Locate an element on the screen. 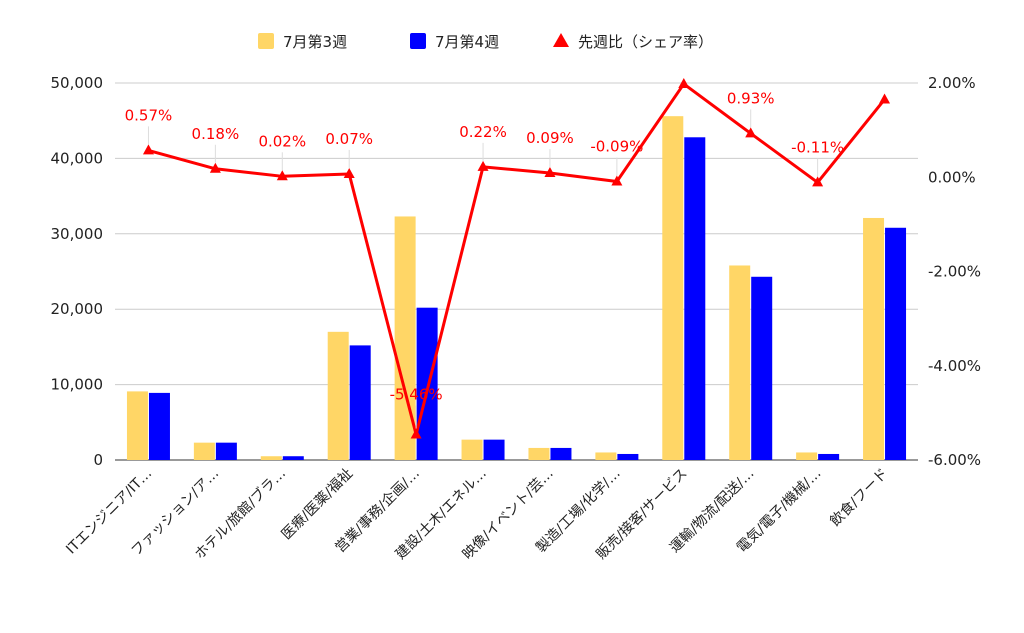  data-label: -0.11% is located at coordinates (817, 147).